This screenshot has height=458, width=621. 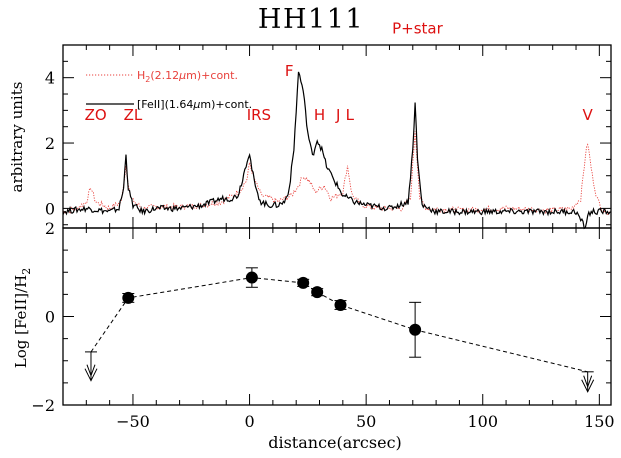 What do you see at coordinates (141, 75) in the screenshot?
I see `legend-h2-prefix: H` at bounding box center [141, 75].